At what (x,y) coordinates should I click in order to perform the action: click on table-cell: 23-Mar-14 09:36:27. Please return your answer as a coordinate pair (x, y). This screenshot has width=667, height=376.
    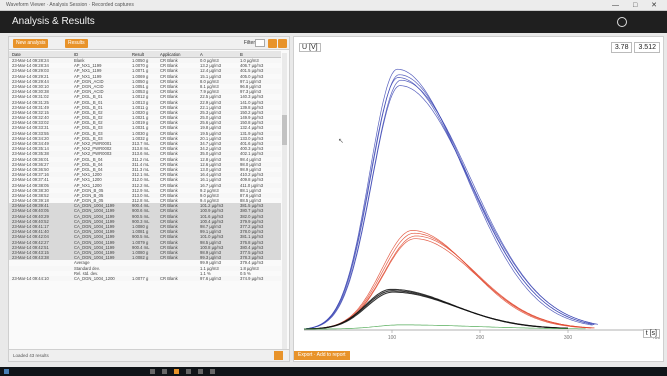
    Looking at the image, I should click on (30, 164).